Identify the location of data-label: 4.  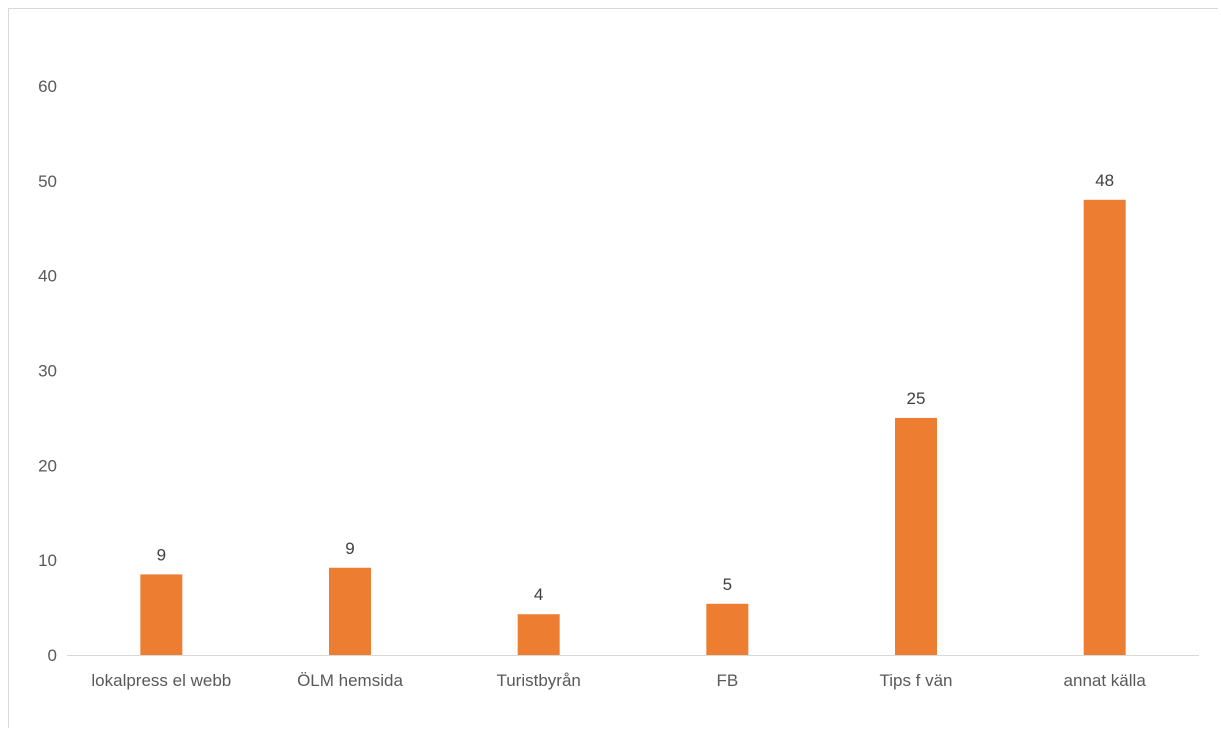
(538, 594).